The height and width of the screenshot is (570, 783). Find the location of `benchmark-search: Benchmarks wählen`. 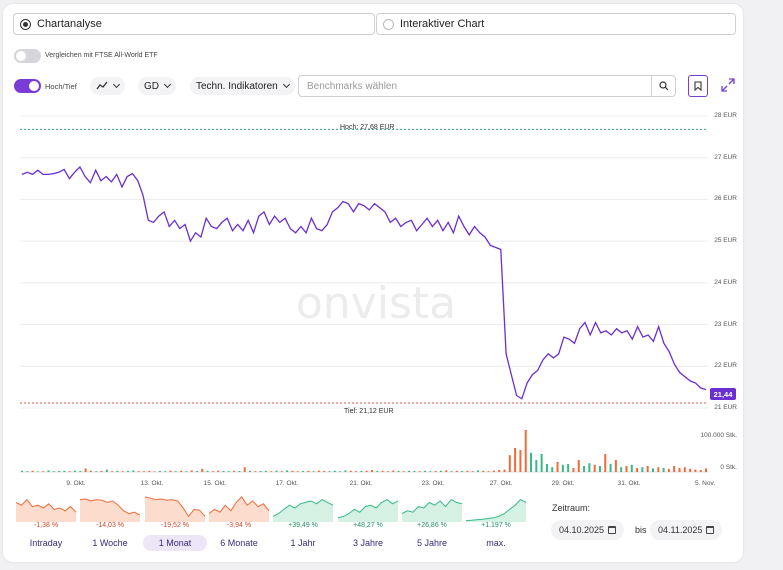

benchmark-search: Benchmarks wählen is located at coordinates (487, 86).